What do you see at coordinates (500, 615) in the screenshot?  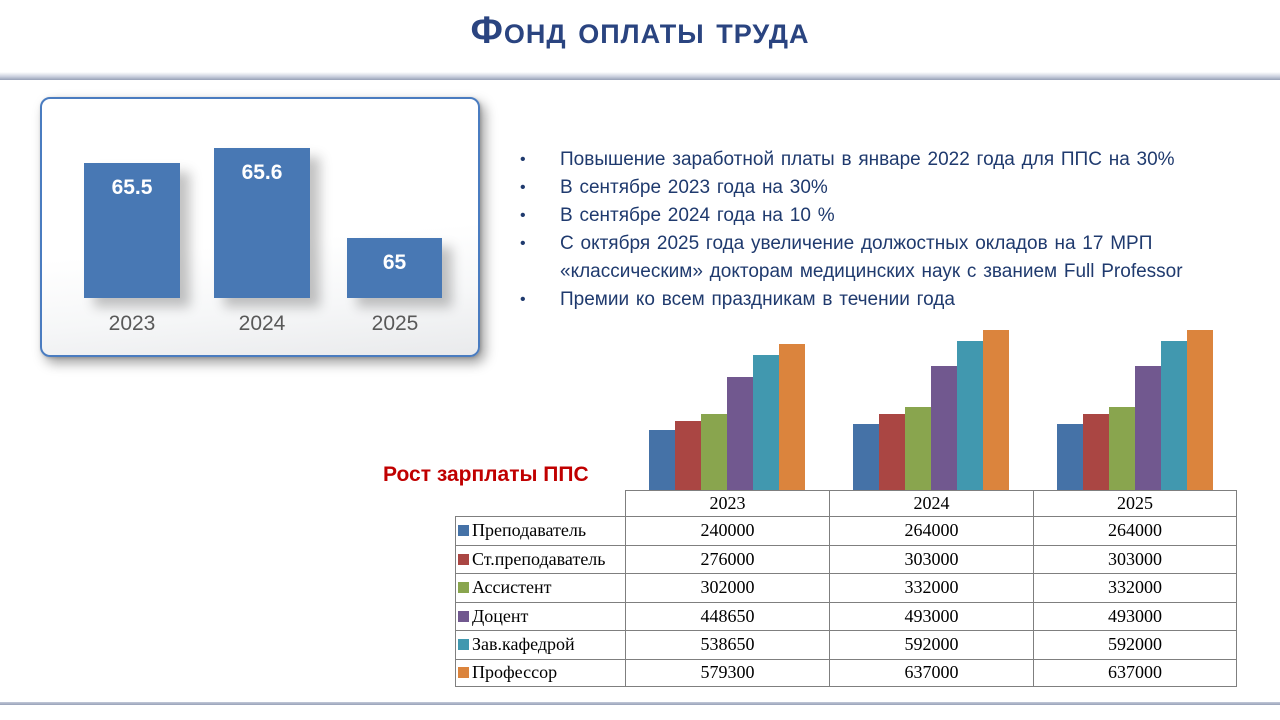 I see `series-name: Доцент` at bounding box center [500, 615].